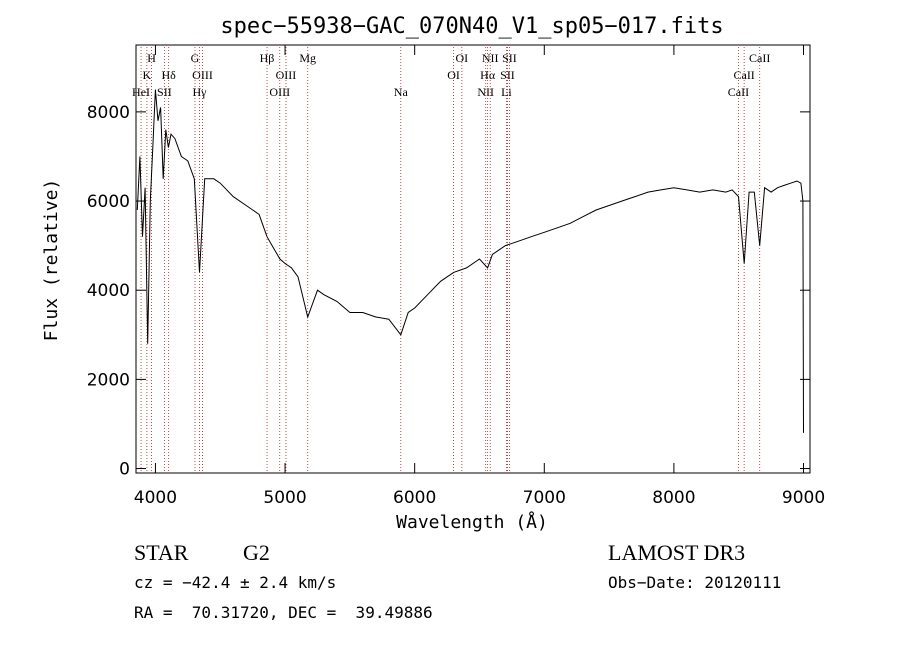  Describe the element at coordinates (256, 552) in the screenshot. I see `object-subclass: G2` at that location.